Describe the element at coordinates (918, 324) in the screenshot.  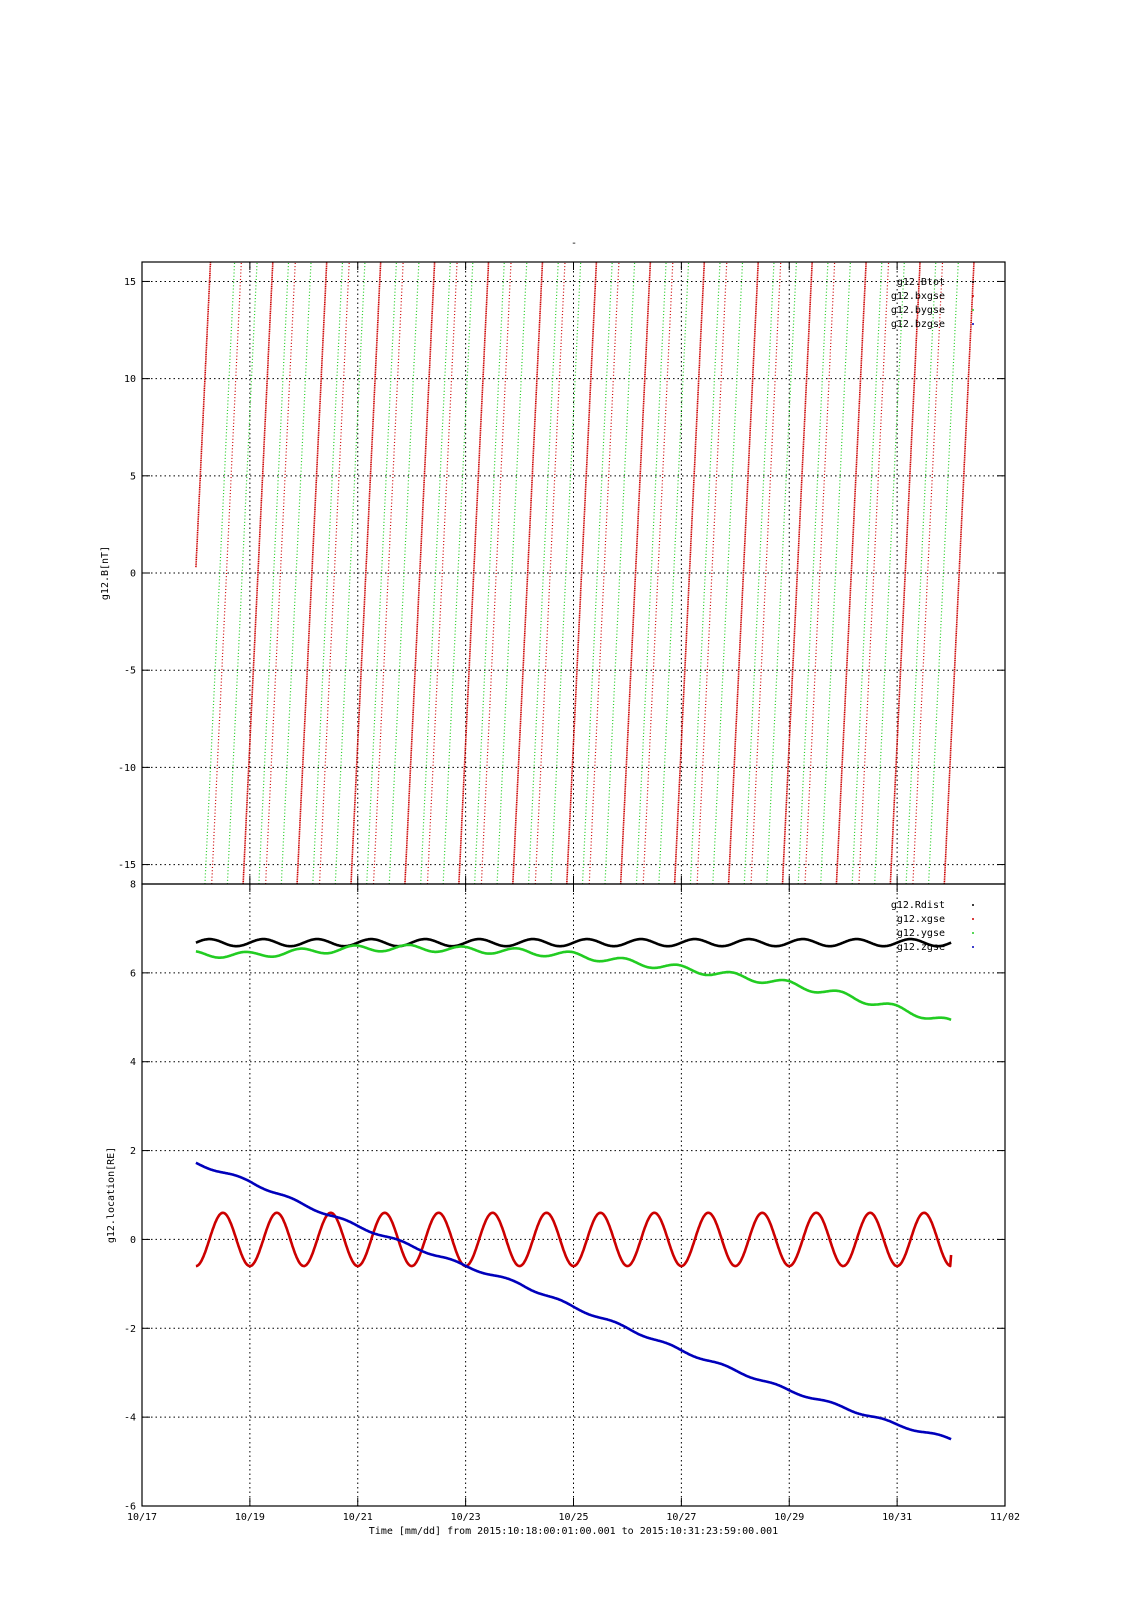
I see `b-legend-label: g12.bzgse` at that location.